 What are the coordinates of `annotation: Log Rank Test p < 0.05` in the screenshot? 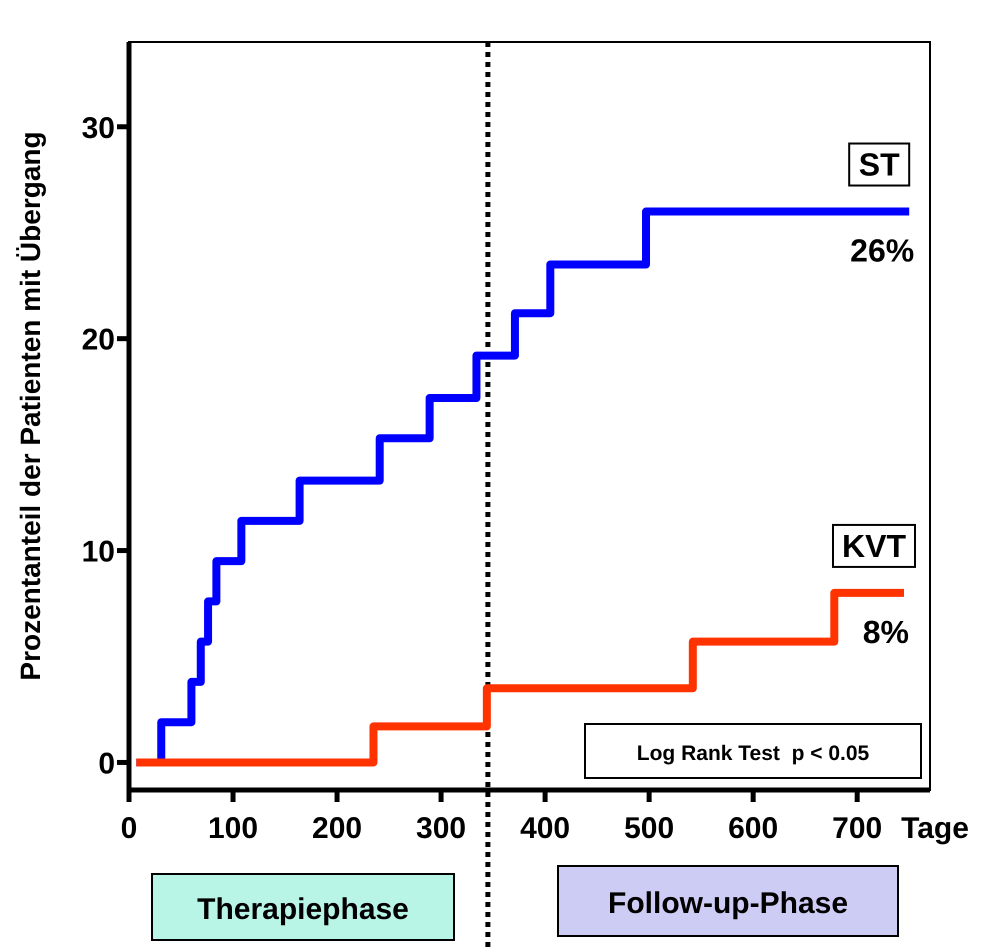 It's located at (753, 753).